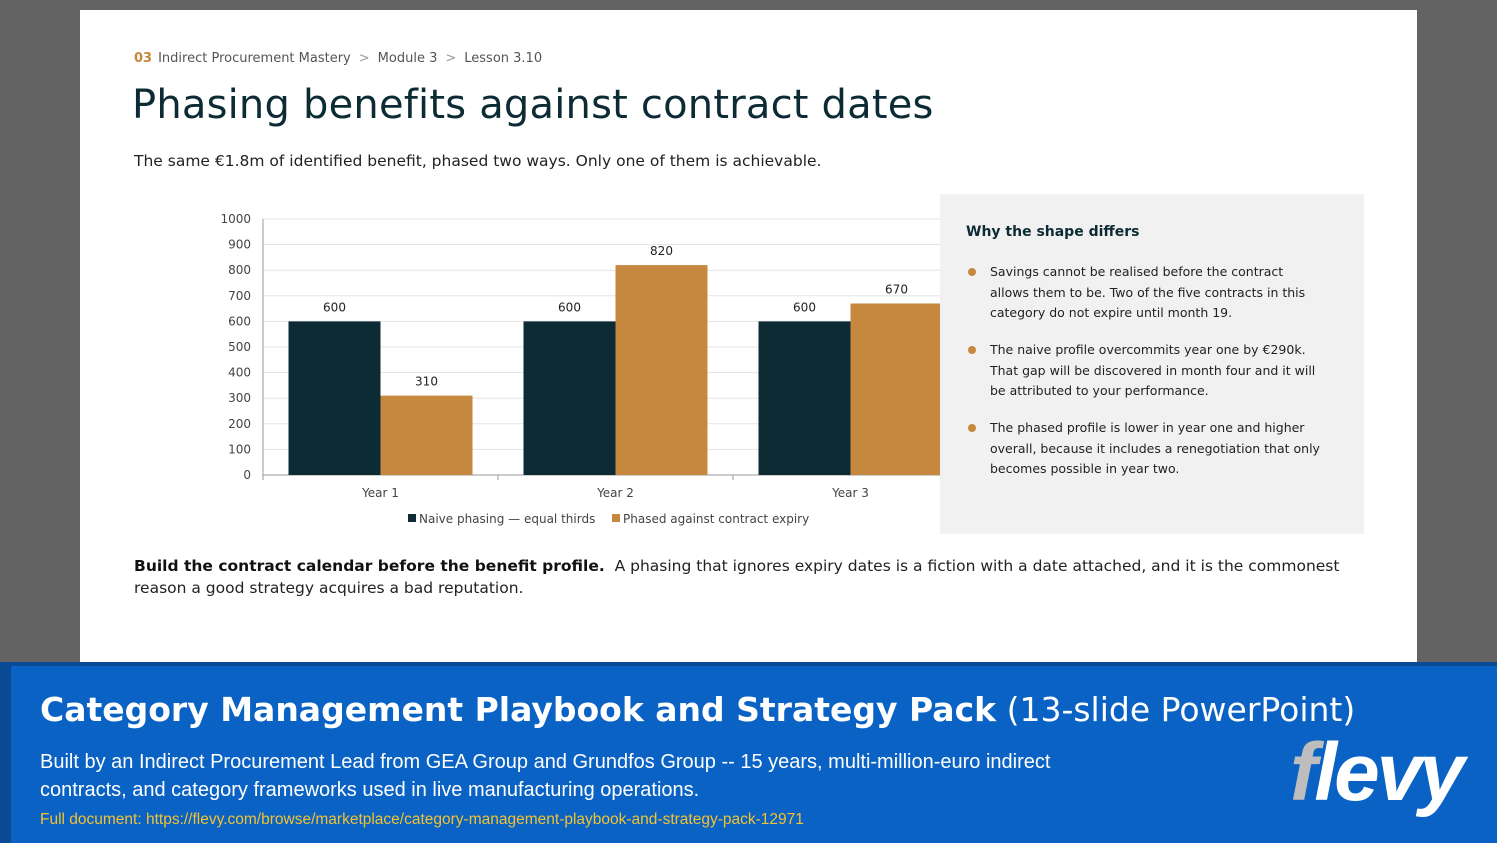  What do you see at coordinates (239, 424) in the screenshot?
I see `y-tick-label: 200` at bounding box center [239, 424].